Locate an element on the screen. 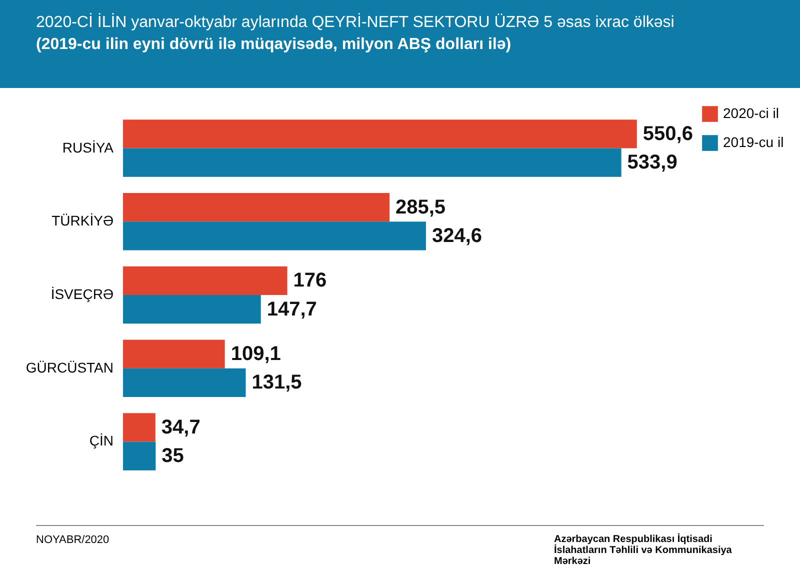  data-label: 533,9 is located at coordinates (652, 163).